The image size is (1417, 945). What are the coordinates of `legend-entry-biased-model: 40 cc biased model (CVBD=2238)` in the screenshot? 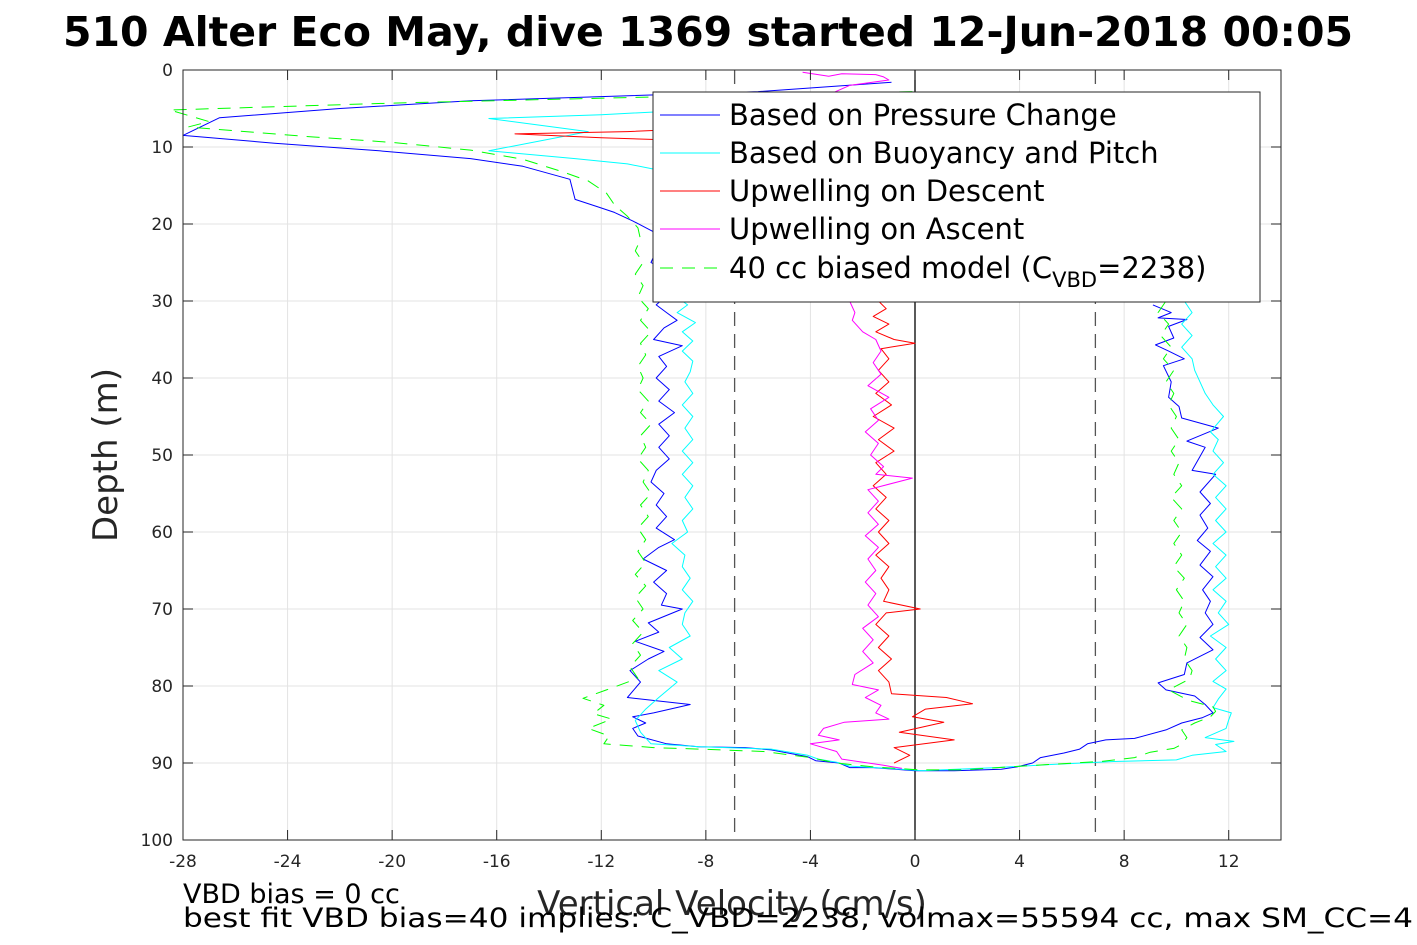 It's located at (933, 271).